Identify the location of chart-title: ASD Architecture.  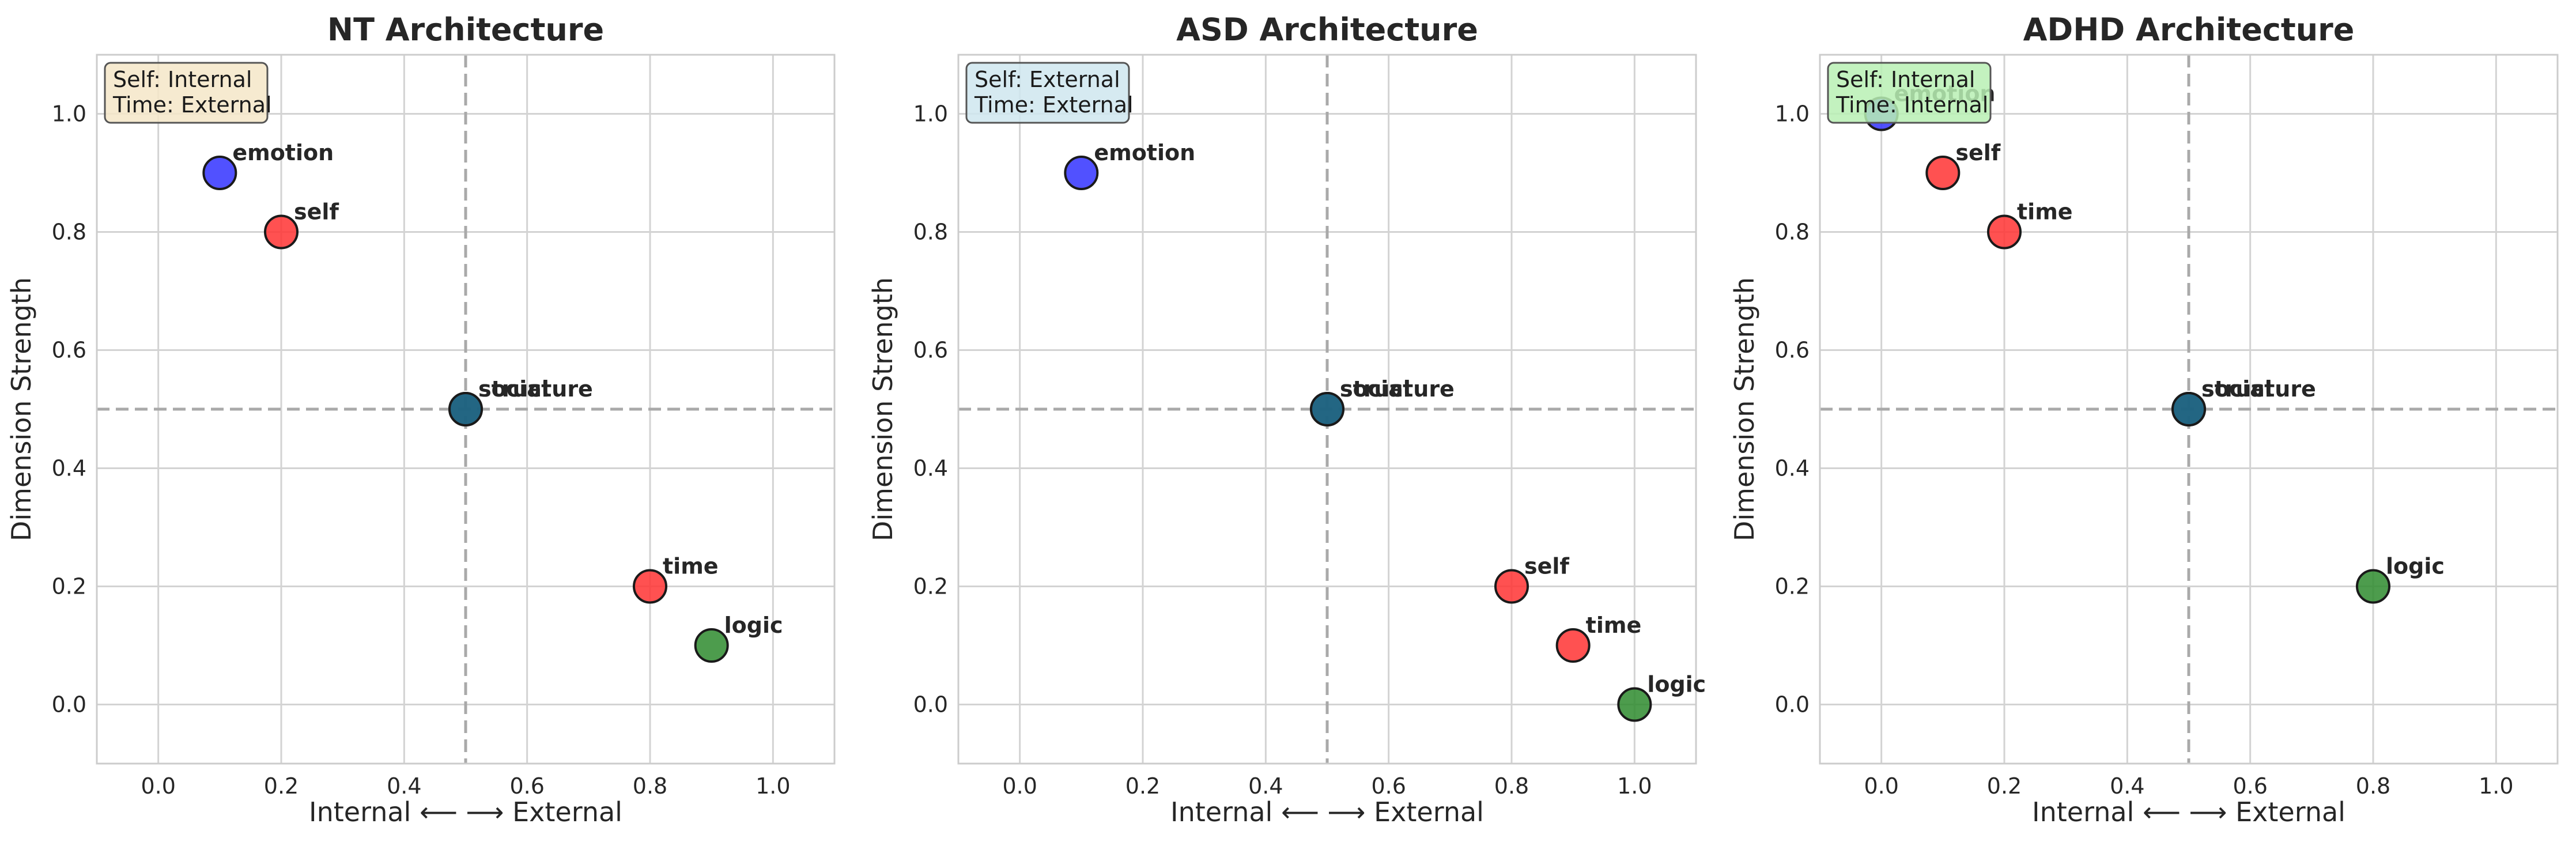
(1327, 30).